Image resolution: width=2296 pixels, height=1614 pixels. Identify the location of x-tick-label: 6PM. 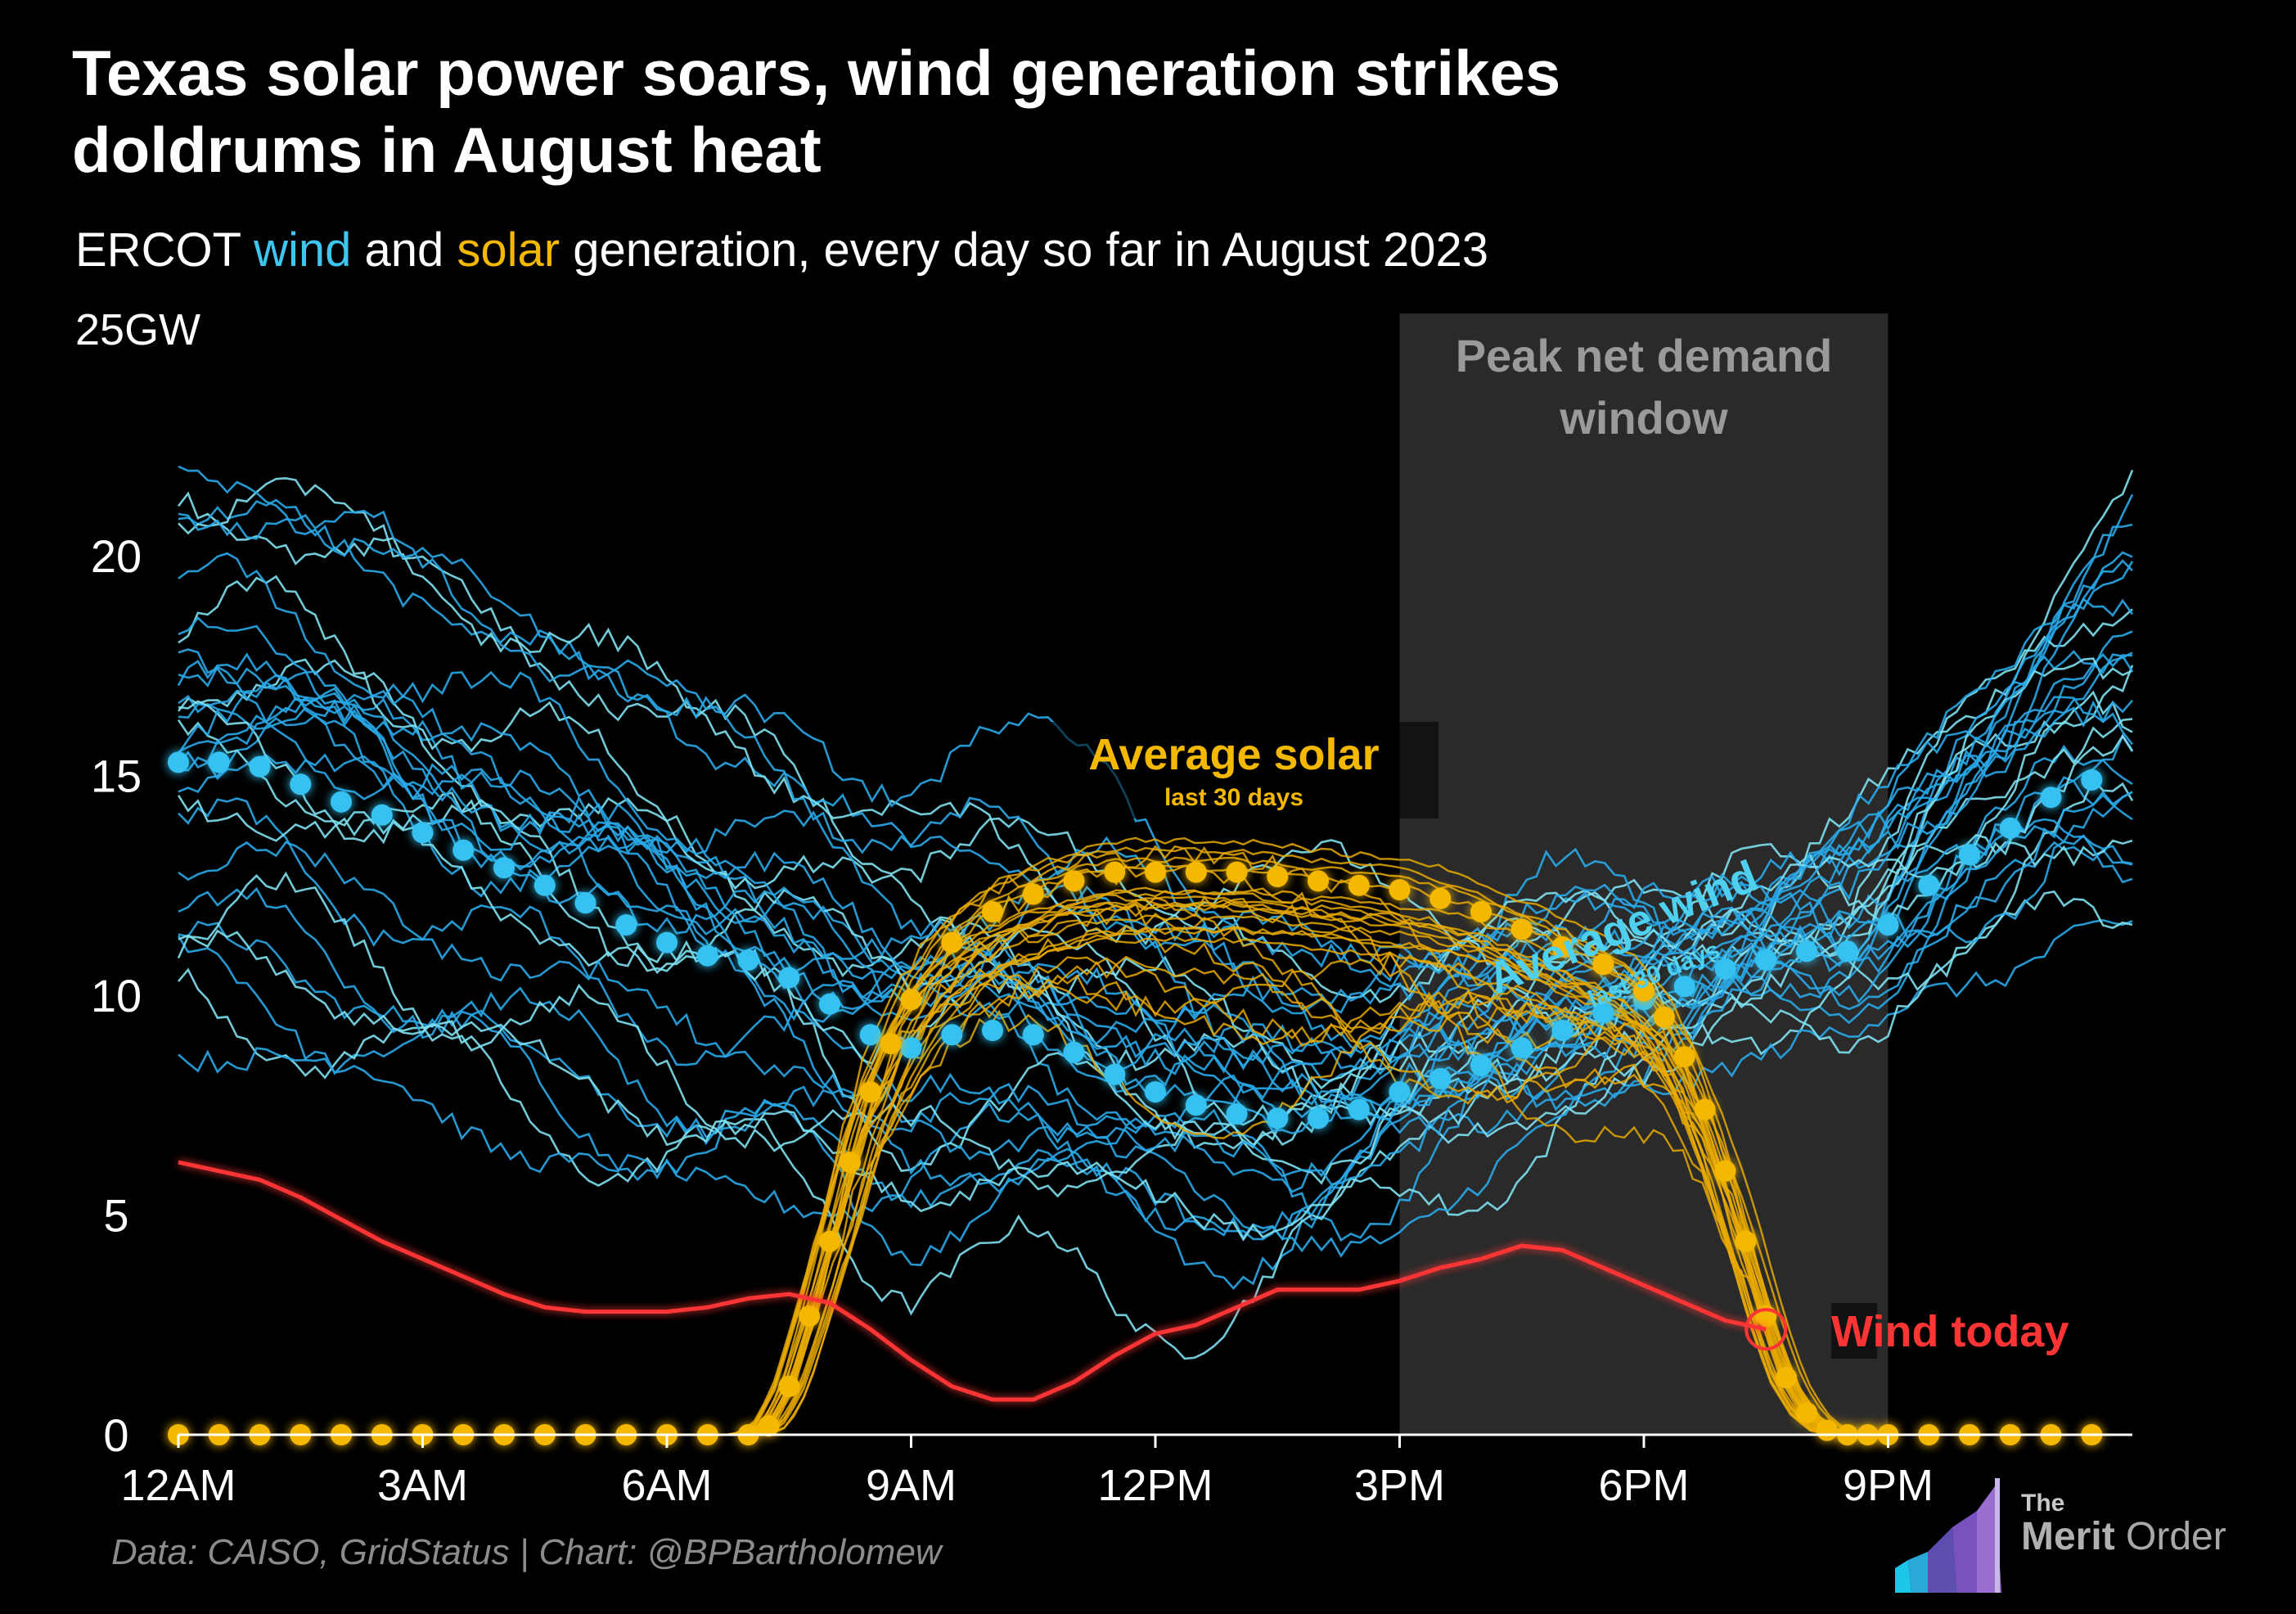
(1643, 1485).